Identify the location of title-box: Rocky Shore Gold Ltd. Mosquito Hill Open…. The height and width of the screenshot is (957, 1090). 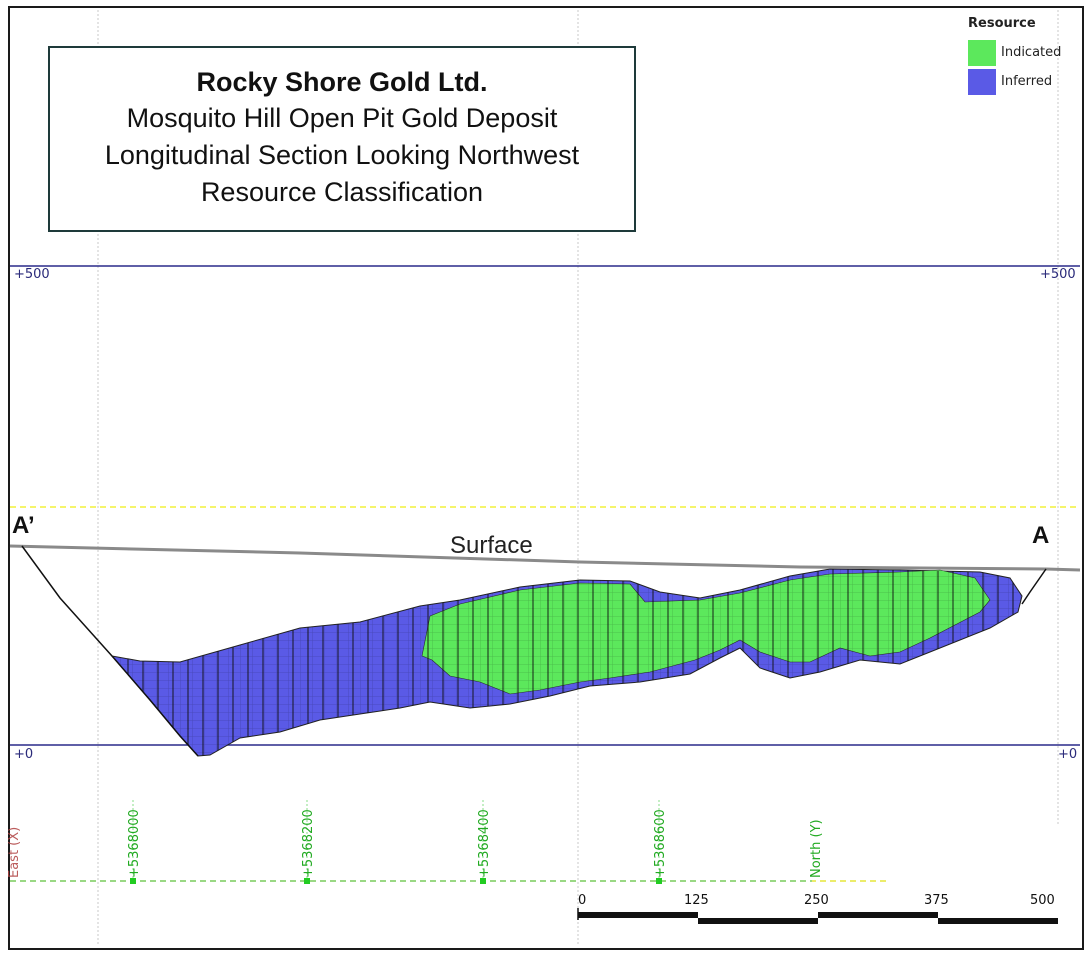
(342, 139).